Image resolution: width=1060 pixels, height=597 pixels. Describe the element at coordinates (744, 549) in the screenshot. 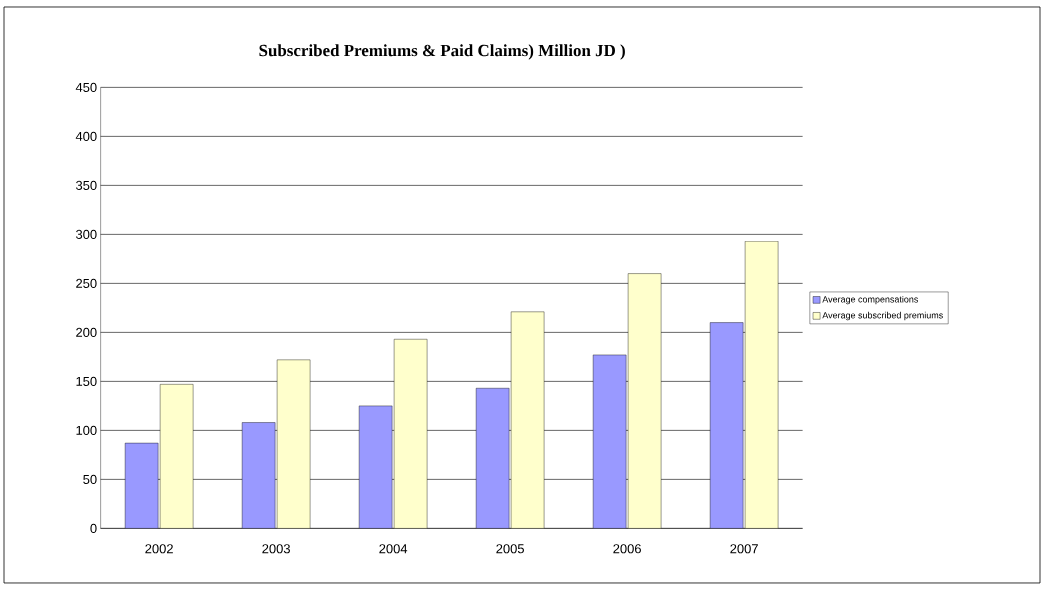

I see `x-tick-label: 2007` at that location.